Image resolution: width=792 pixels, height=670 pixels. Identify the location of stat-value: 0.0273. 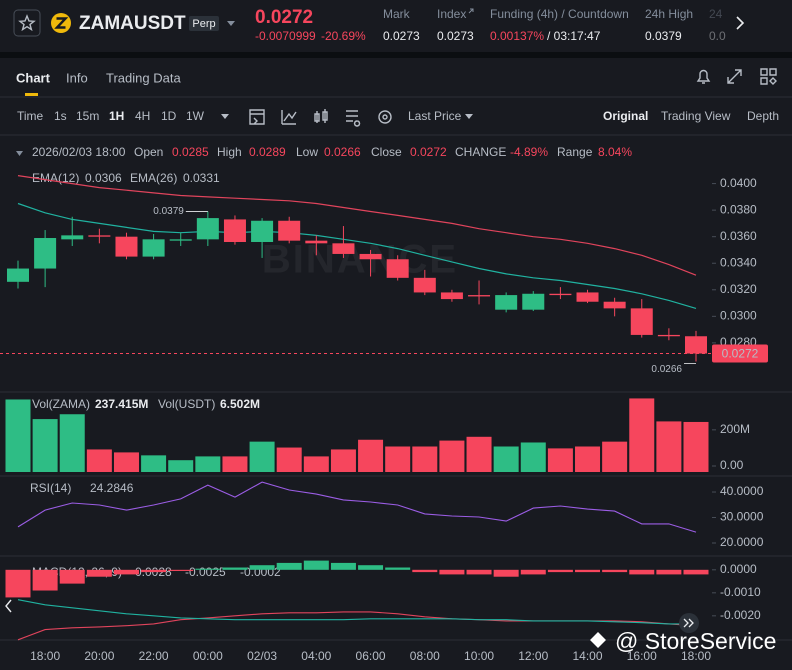
(401, 36).